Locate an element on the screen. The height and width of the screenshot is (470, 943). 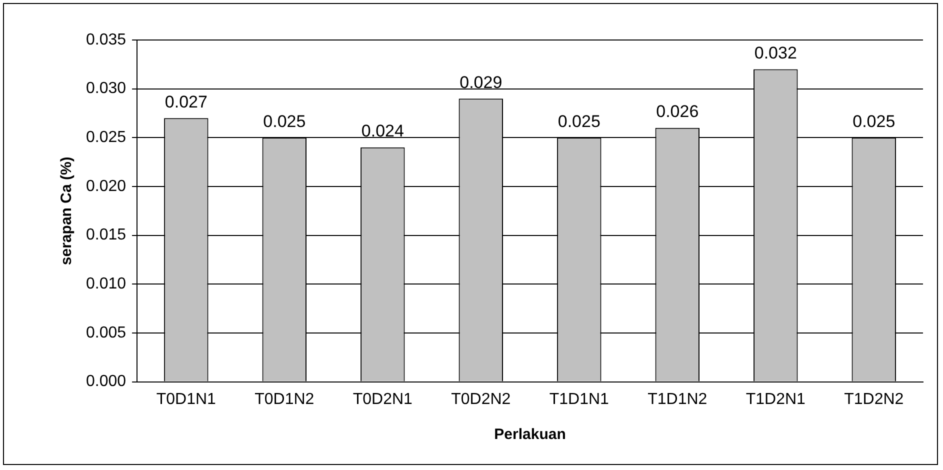
y-tick-label: 0.000 is located at coordinates (106, 381).